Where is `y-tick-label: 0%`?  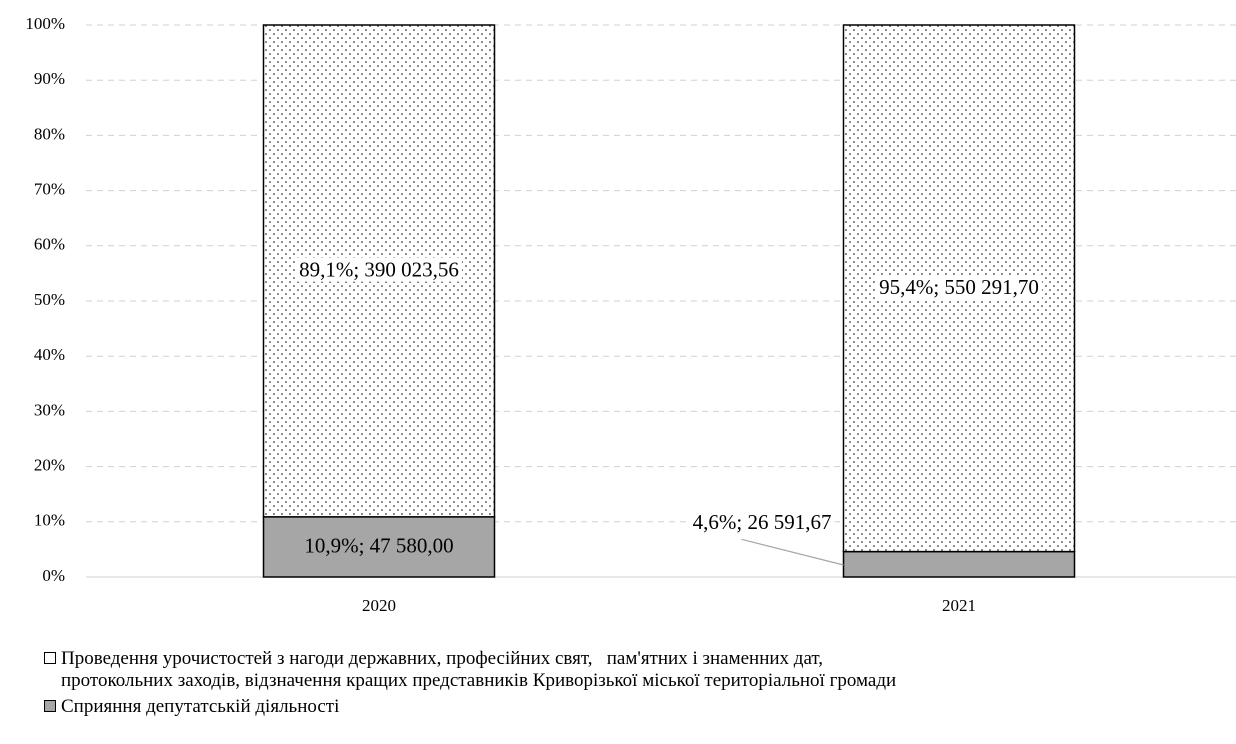 y-tick-label: 0% is located at coordinates (53, 575).